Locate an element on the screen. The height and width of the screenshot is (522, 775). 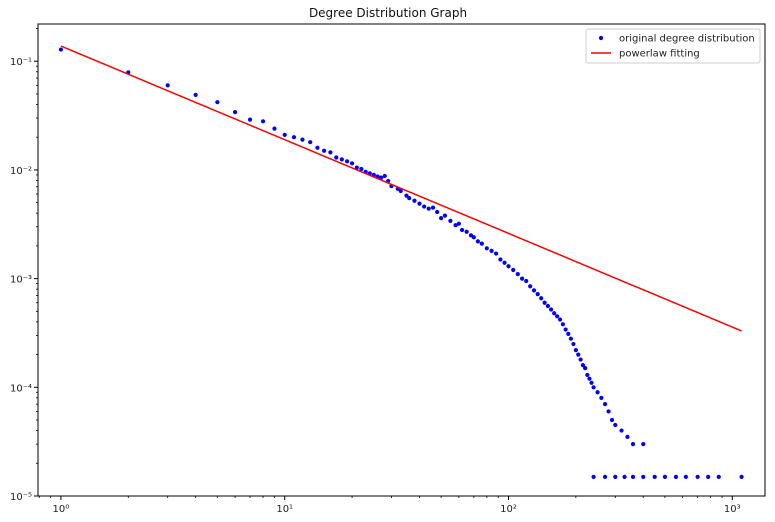
y-tick-label: 10⁻³ is located at coordinates (21, 280).